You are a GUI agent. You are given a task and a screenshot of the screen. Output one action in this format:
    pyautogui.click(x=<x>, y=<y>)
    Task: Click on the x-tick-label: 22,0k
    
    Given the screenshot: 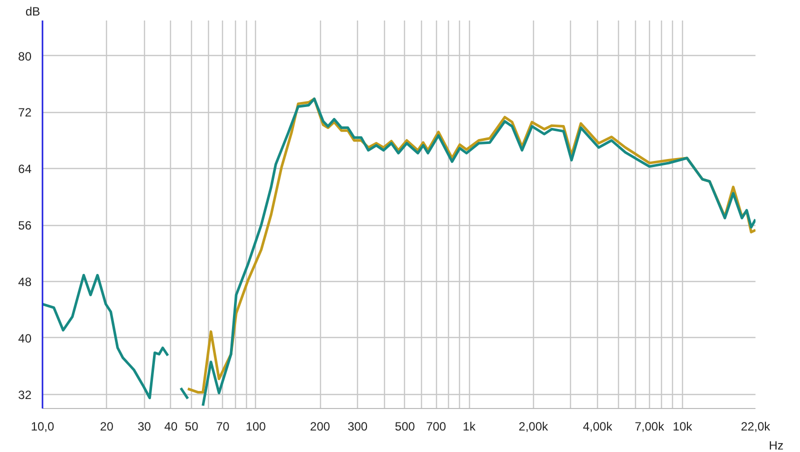 What is the action you would take?
    pyautogui.click(x=756, y=427)
    